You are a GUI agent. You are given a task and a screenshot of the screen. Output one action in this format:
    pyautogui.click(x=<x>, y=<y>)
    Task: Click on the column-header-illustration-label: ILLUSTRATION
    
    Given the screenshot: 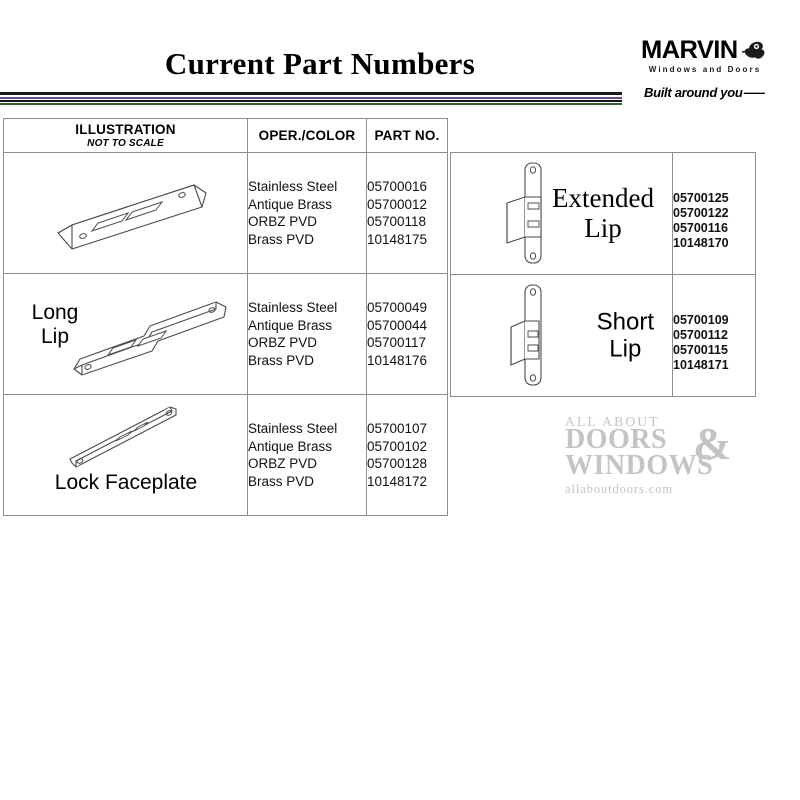 What is the action you would take?
    pyautogui.click(x=125, y=129)
    